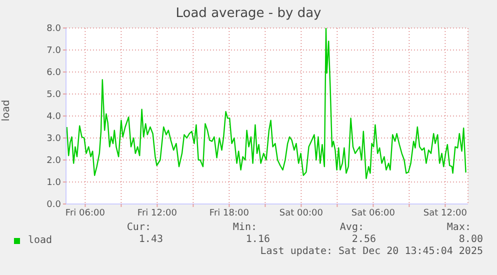  I want to click on text: Max:, so click(458, 227).